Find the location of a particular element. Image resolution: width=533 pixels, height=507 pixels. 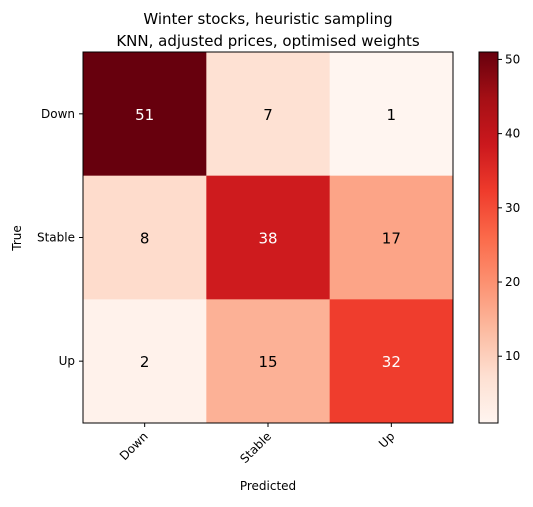

cell-value-label: 1 is located at coordinates (392, 115).